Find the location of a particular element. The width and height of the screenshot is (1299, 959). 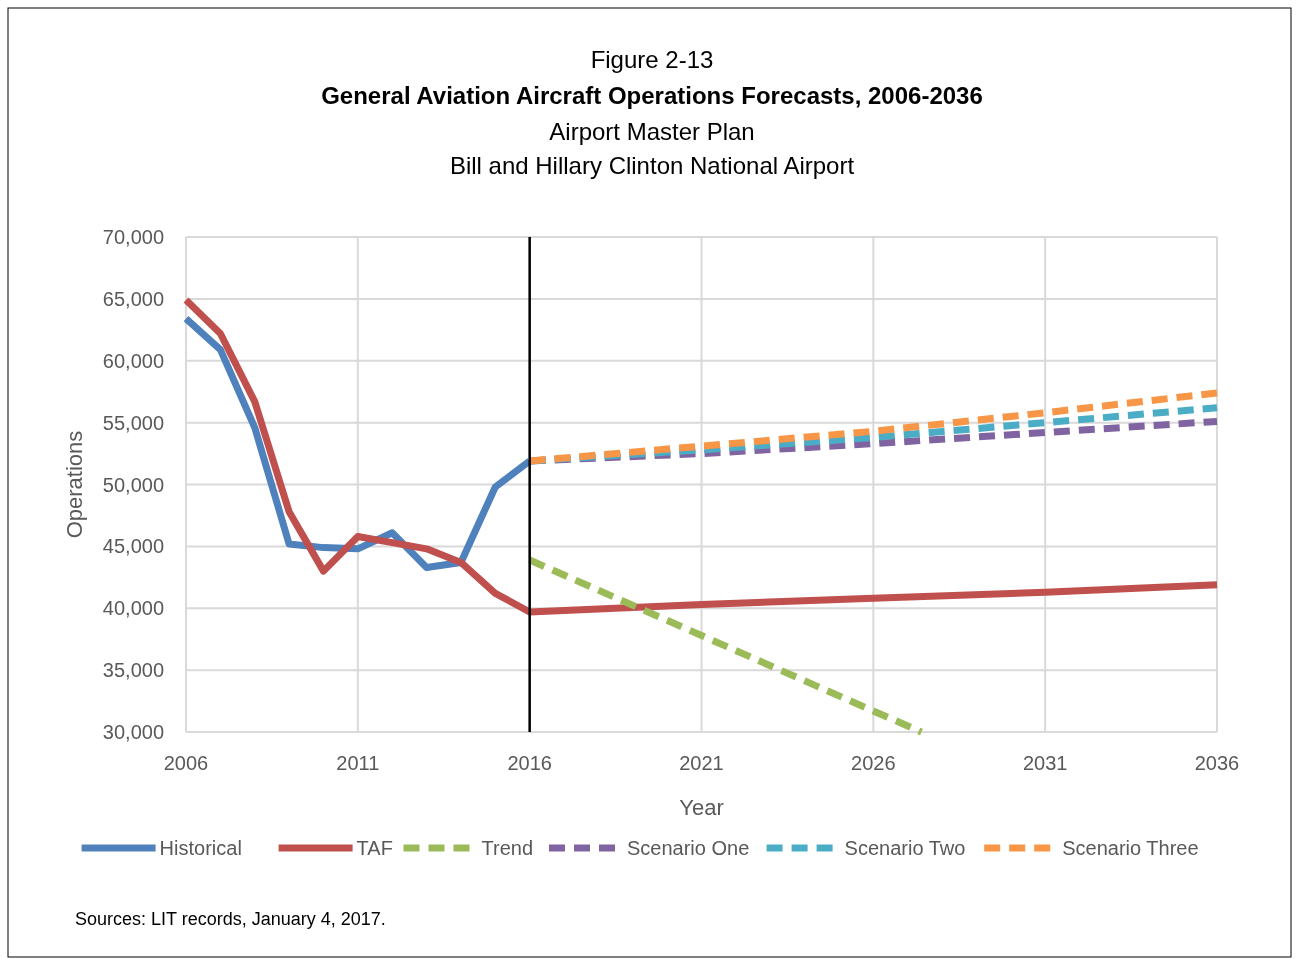

x-tick-label: 2026 is located at coordinates (873, 763).